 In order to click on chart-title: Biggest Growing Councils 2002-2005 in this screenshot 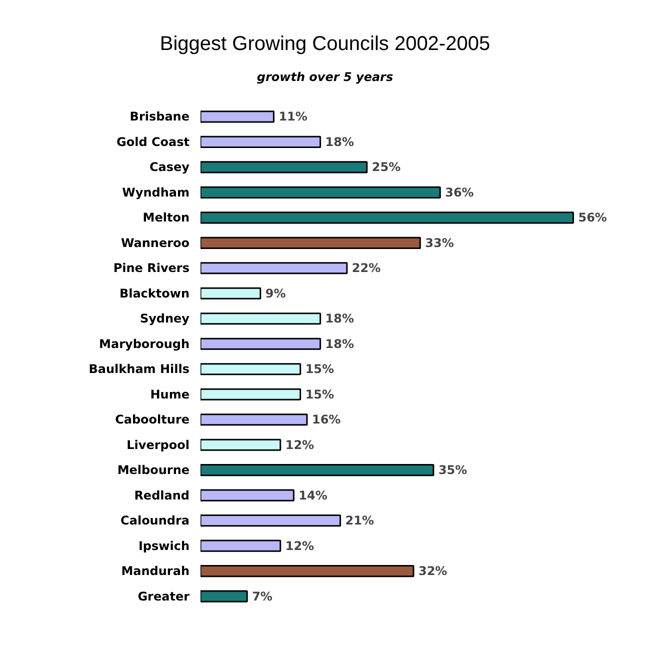, I will do `click(325, 44)`.